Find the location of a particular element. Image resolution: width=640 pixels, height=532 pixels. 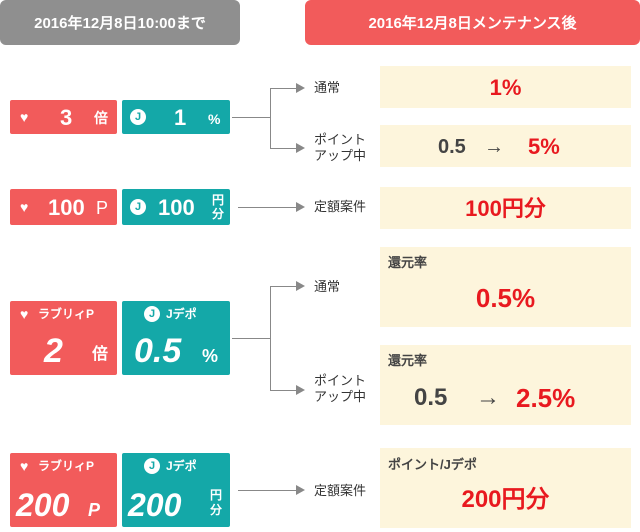

heart-fixed-value: 100 is located at coordinates (66, 207).